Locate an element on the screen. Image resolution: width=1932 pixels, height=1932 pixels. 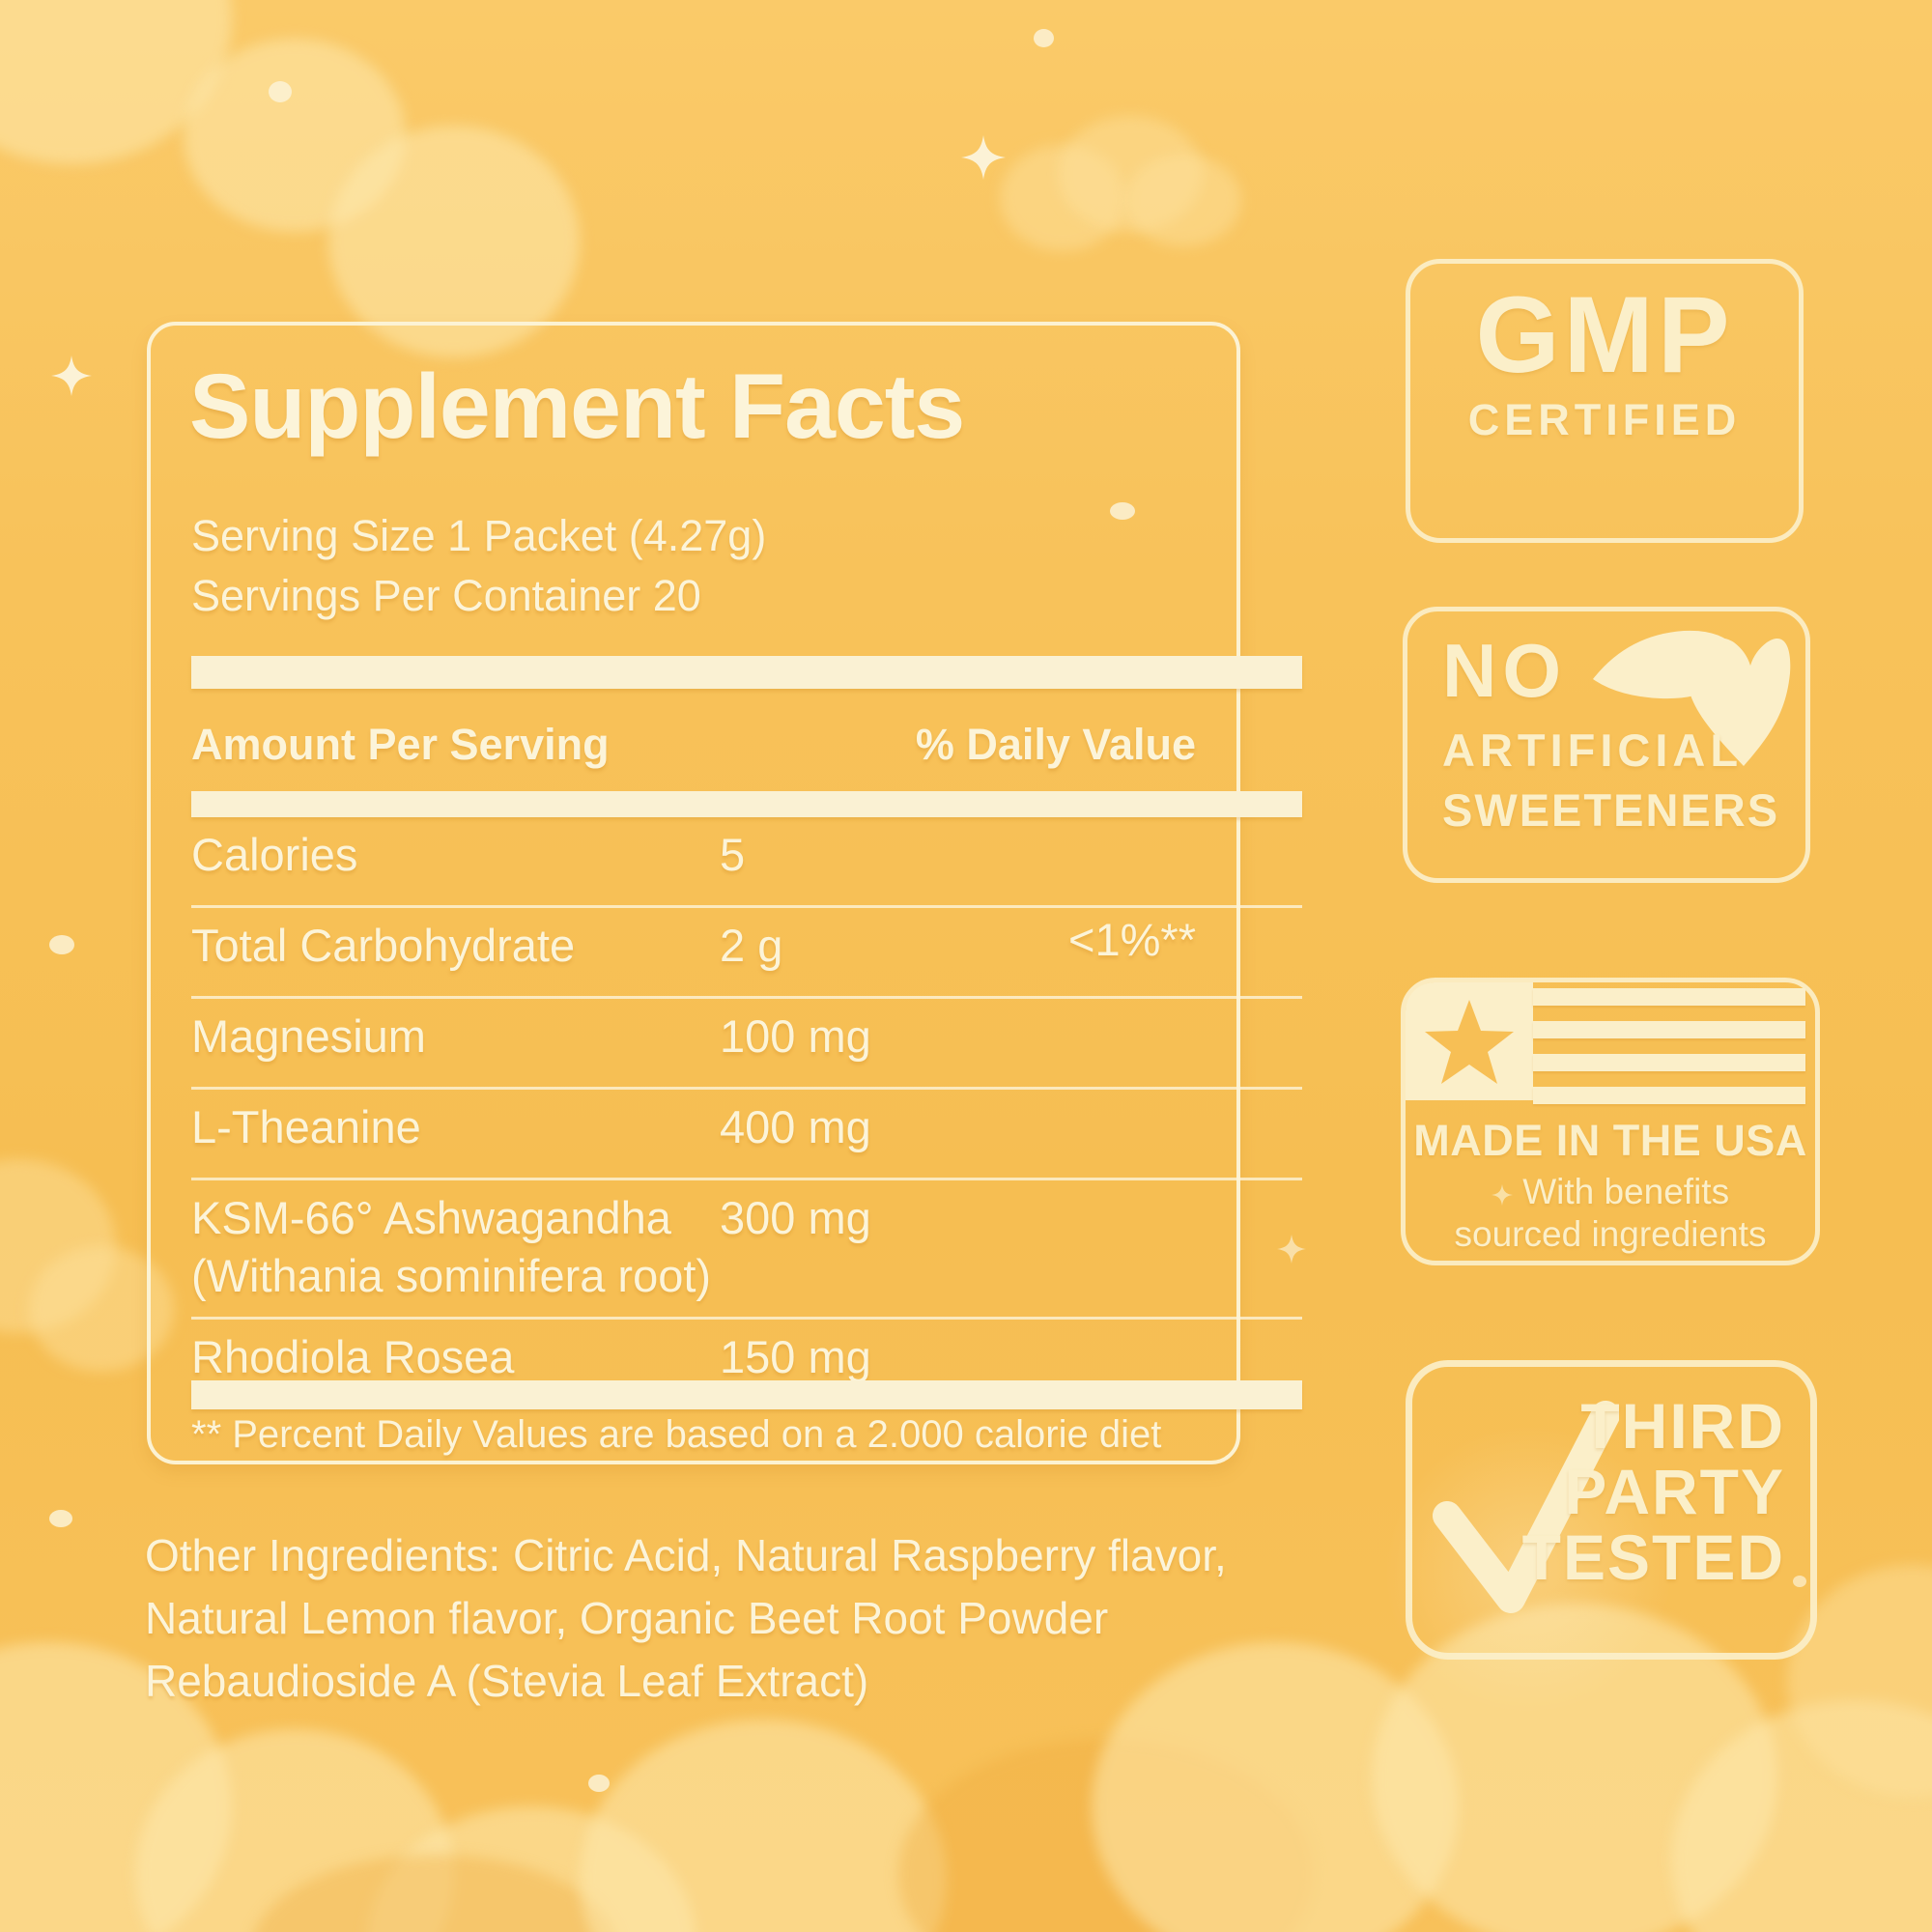
no-artificial-sweeteners-badge: NO ARTIFICIAL SWEETENERS is located at coordinates (1606, 745).